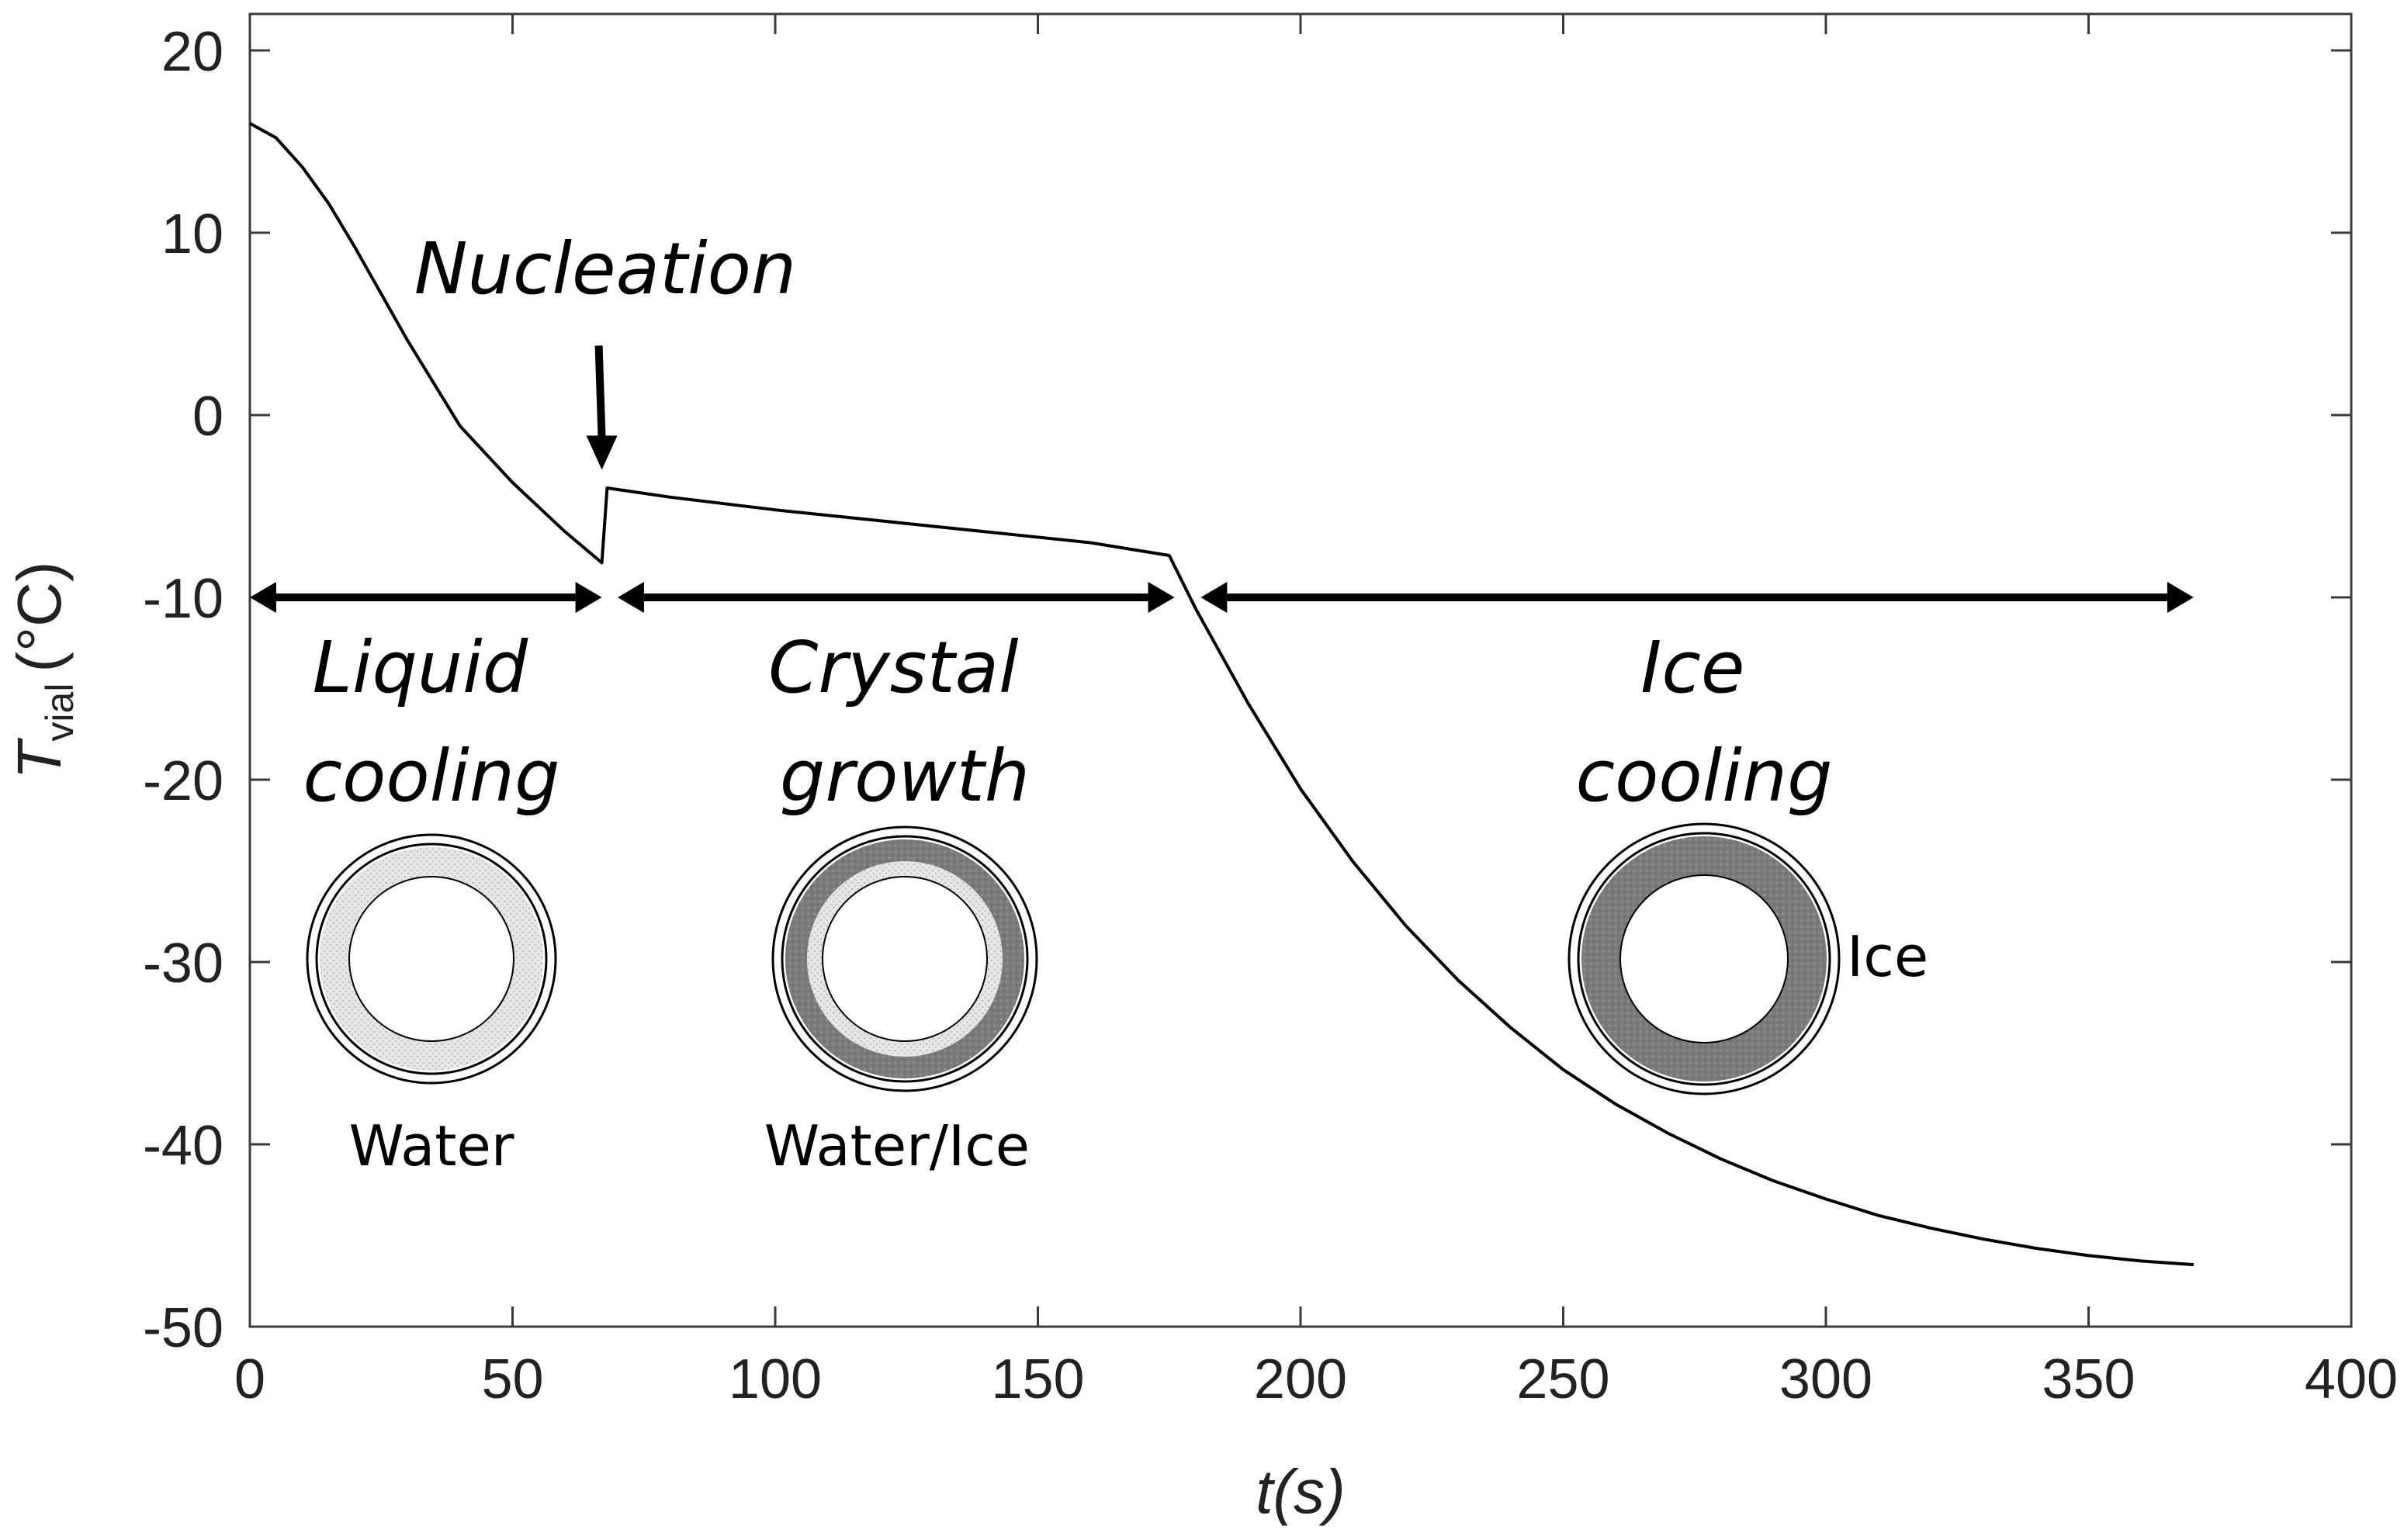 The height and width of the screenshot is (1540, 2404). I want to click on y-tick-label-20: 20, so click(192, 52).